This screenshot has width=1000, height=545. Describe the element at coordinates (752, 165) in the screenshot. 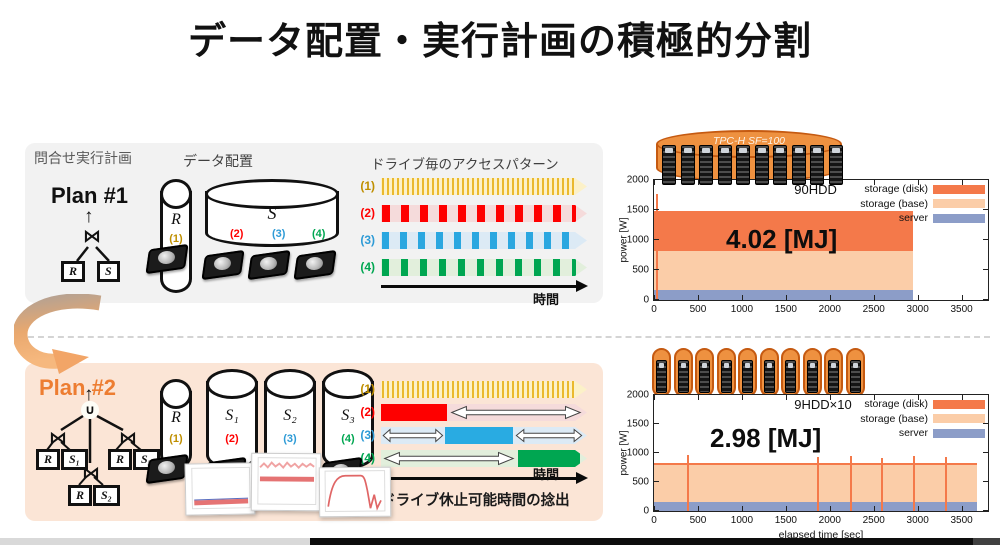

I see `rack-row-top` at that location.